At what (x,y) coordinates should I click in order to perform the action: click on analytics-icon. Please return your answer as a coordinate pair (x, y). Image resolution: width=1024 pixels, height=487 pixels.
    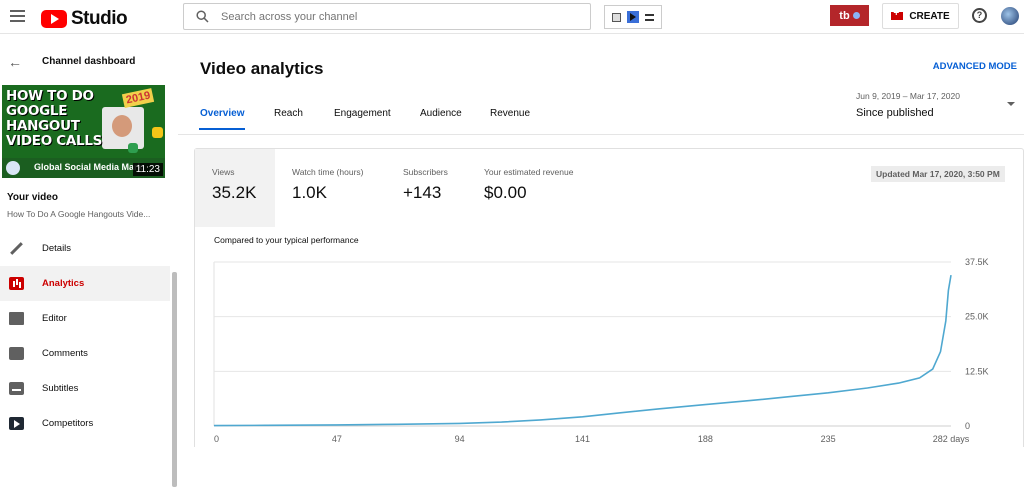
    Looking at the image, I should click on (16, 283).